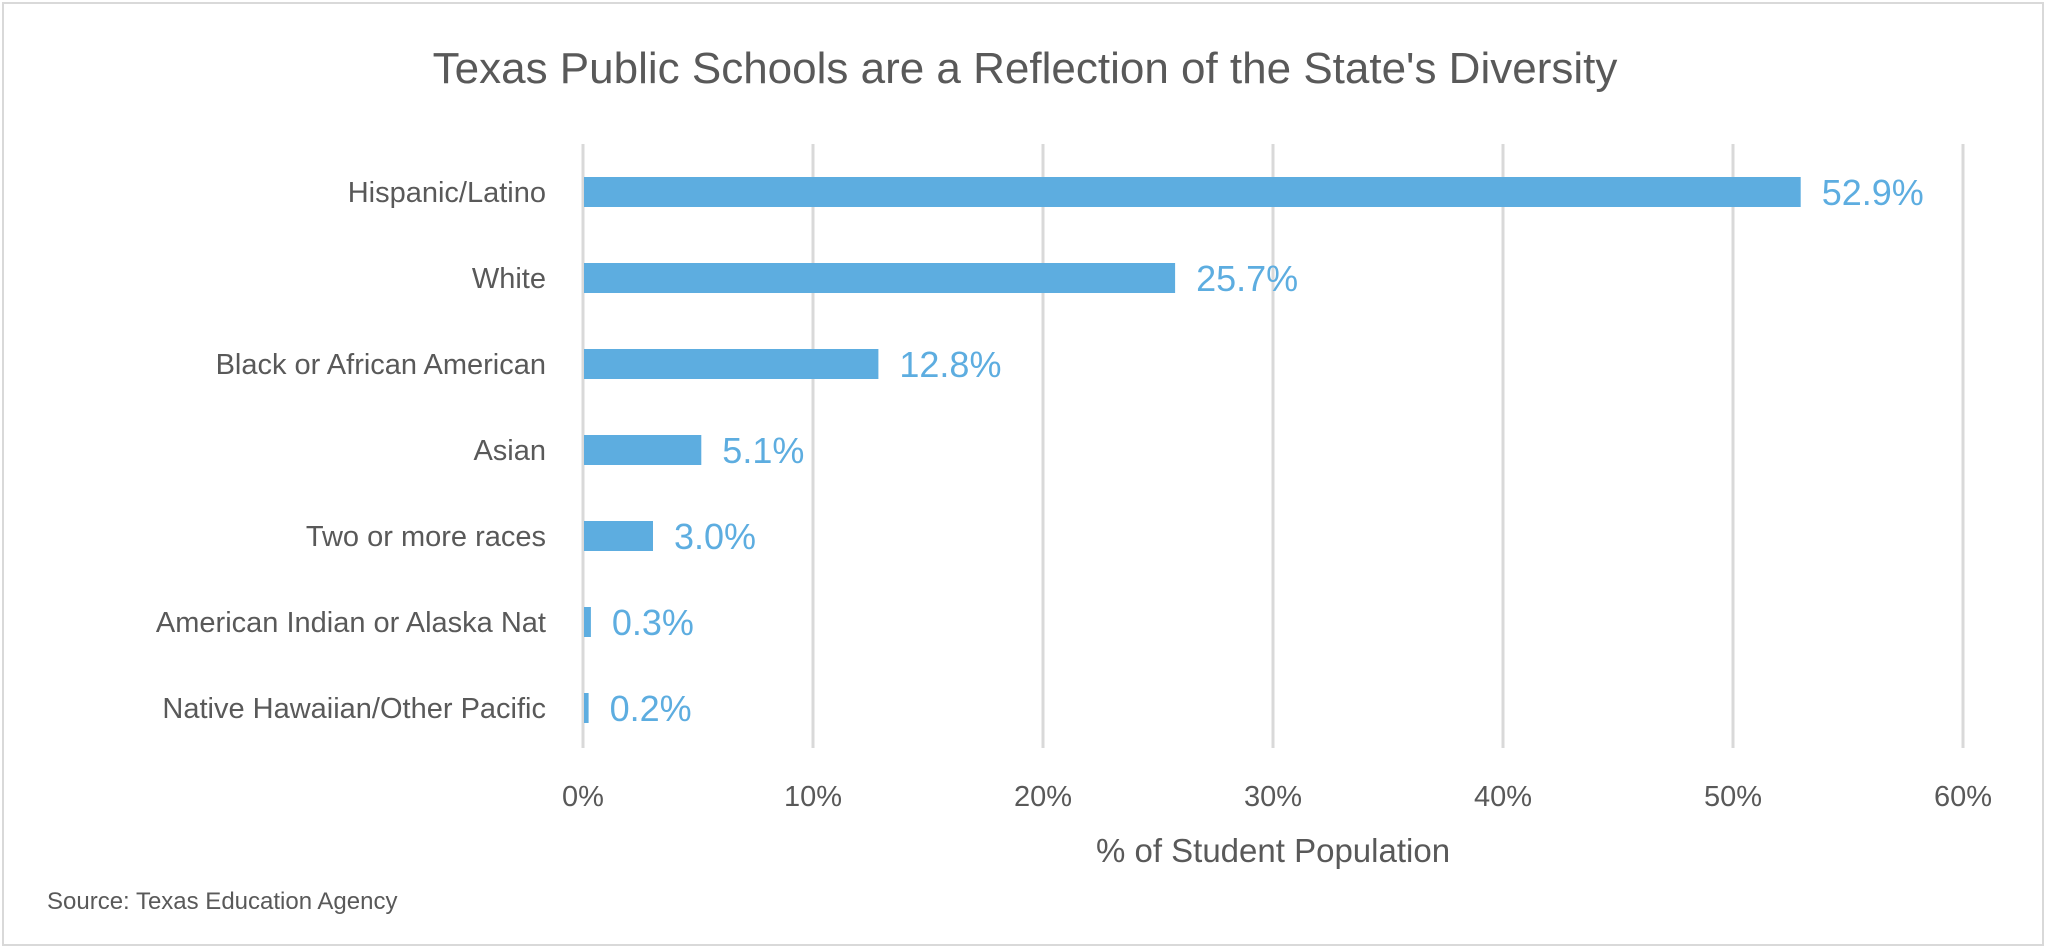 The image size is (2050, 952). What do you see at coordinates (509, 279) in the screenshot?
I see `category-label: White` at bounding box center [509, 279].